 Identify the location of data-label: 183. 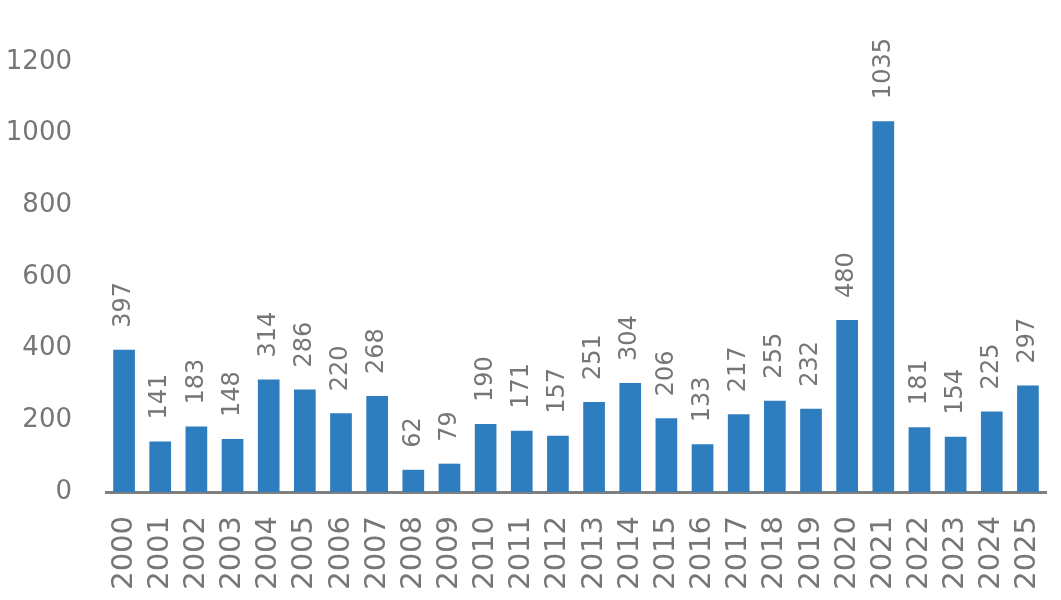
(194, 381).